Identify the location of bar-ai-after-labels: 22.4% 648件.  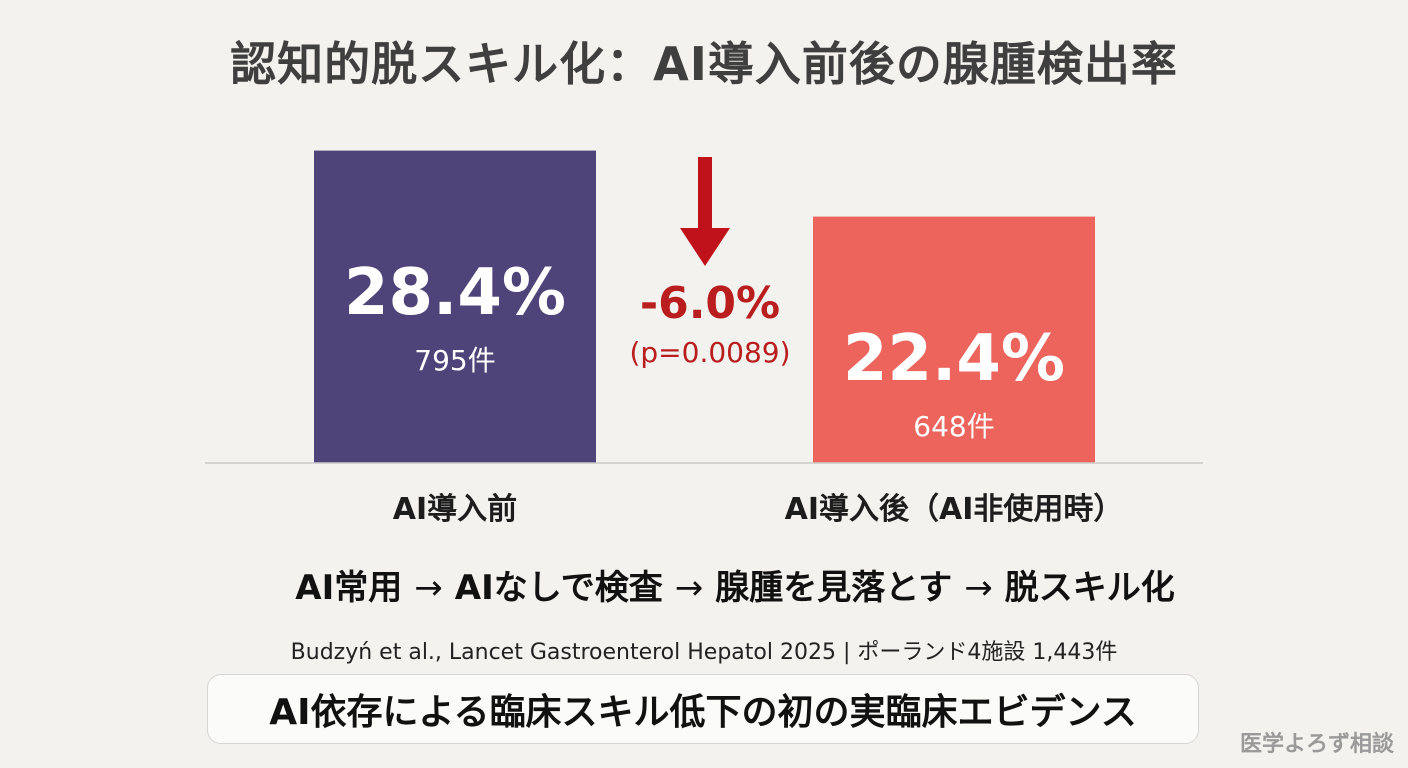
(954, 386).